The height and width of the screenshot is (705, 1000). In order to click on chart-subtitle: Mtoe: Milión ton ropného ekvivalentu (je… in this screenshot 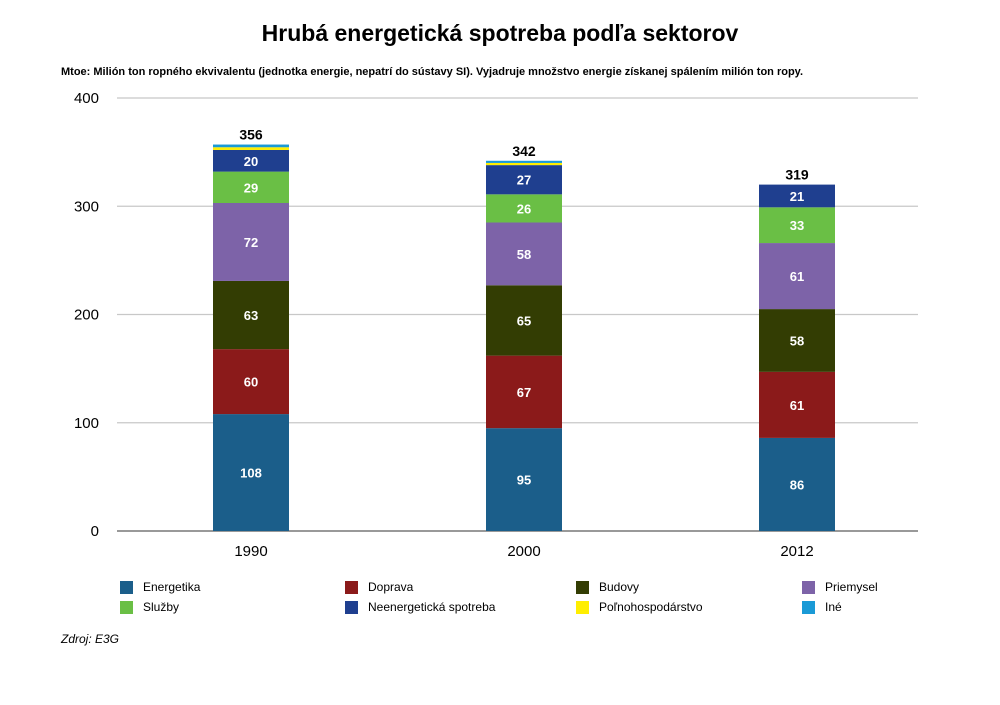, I will do `click(432, 72)`.